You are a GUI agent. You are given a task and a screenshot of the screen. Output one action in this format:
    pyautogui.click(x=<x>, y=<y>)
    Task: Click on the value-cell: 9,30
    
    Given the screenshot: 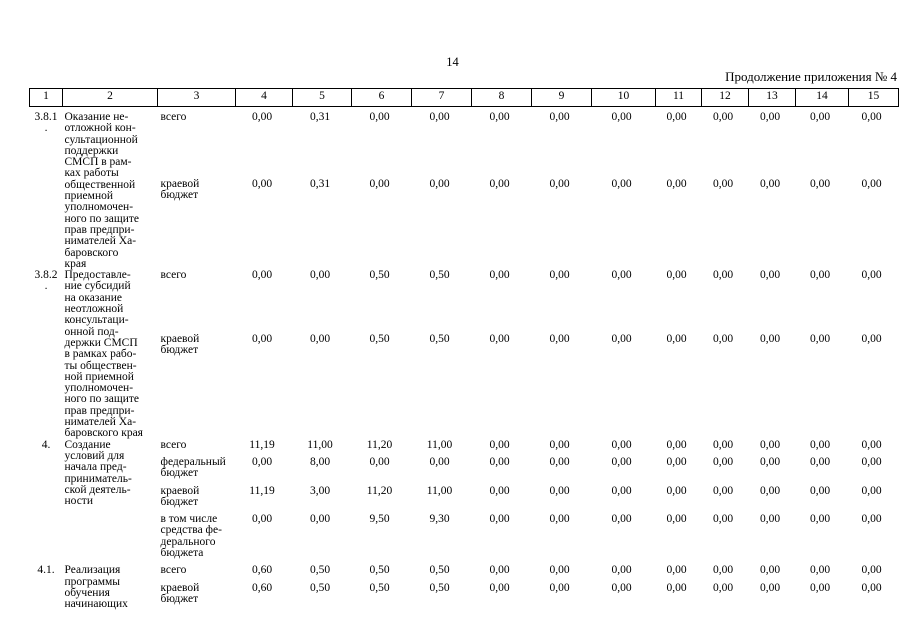 What is the action you would take?
    pyautogui.click(x=439, y=519)
    